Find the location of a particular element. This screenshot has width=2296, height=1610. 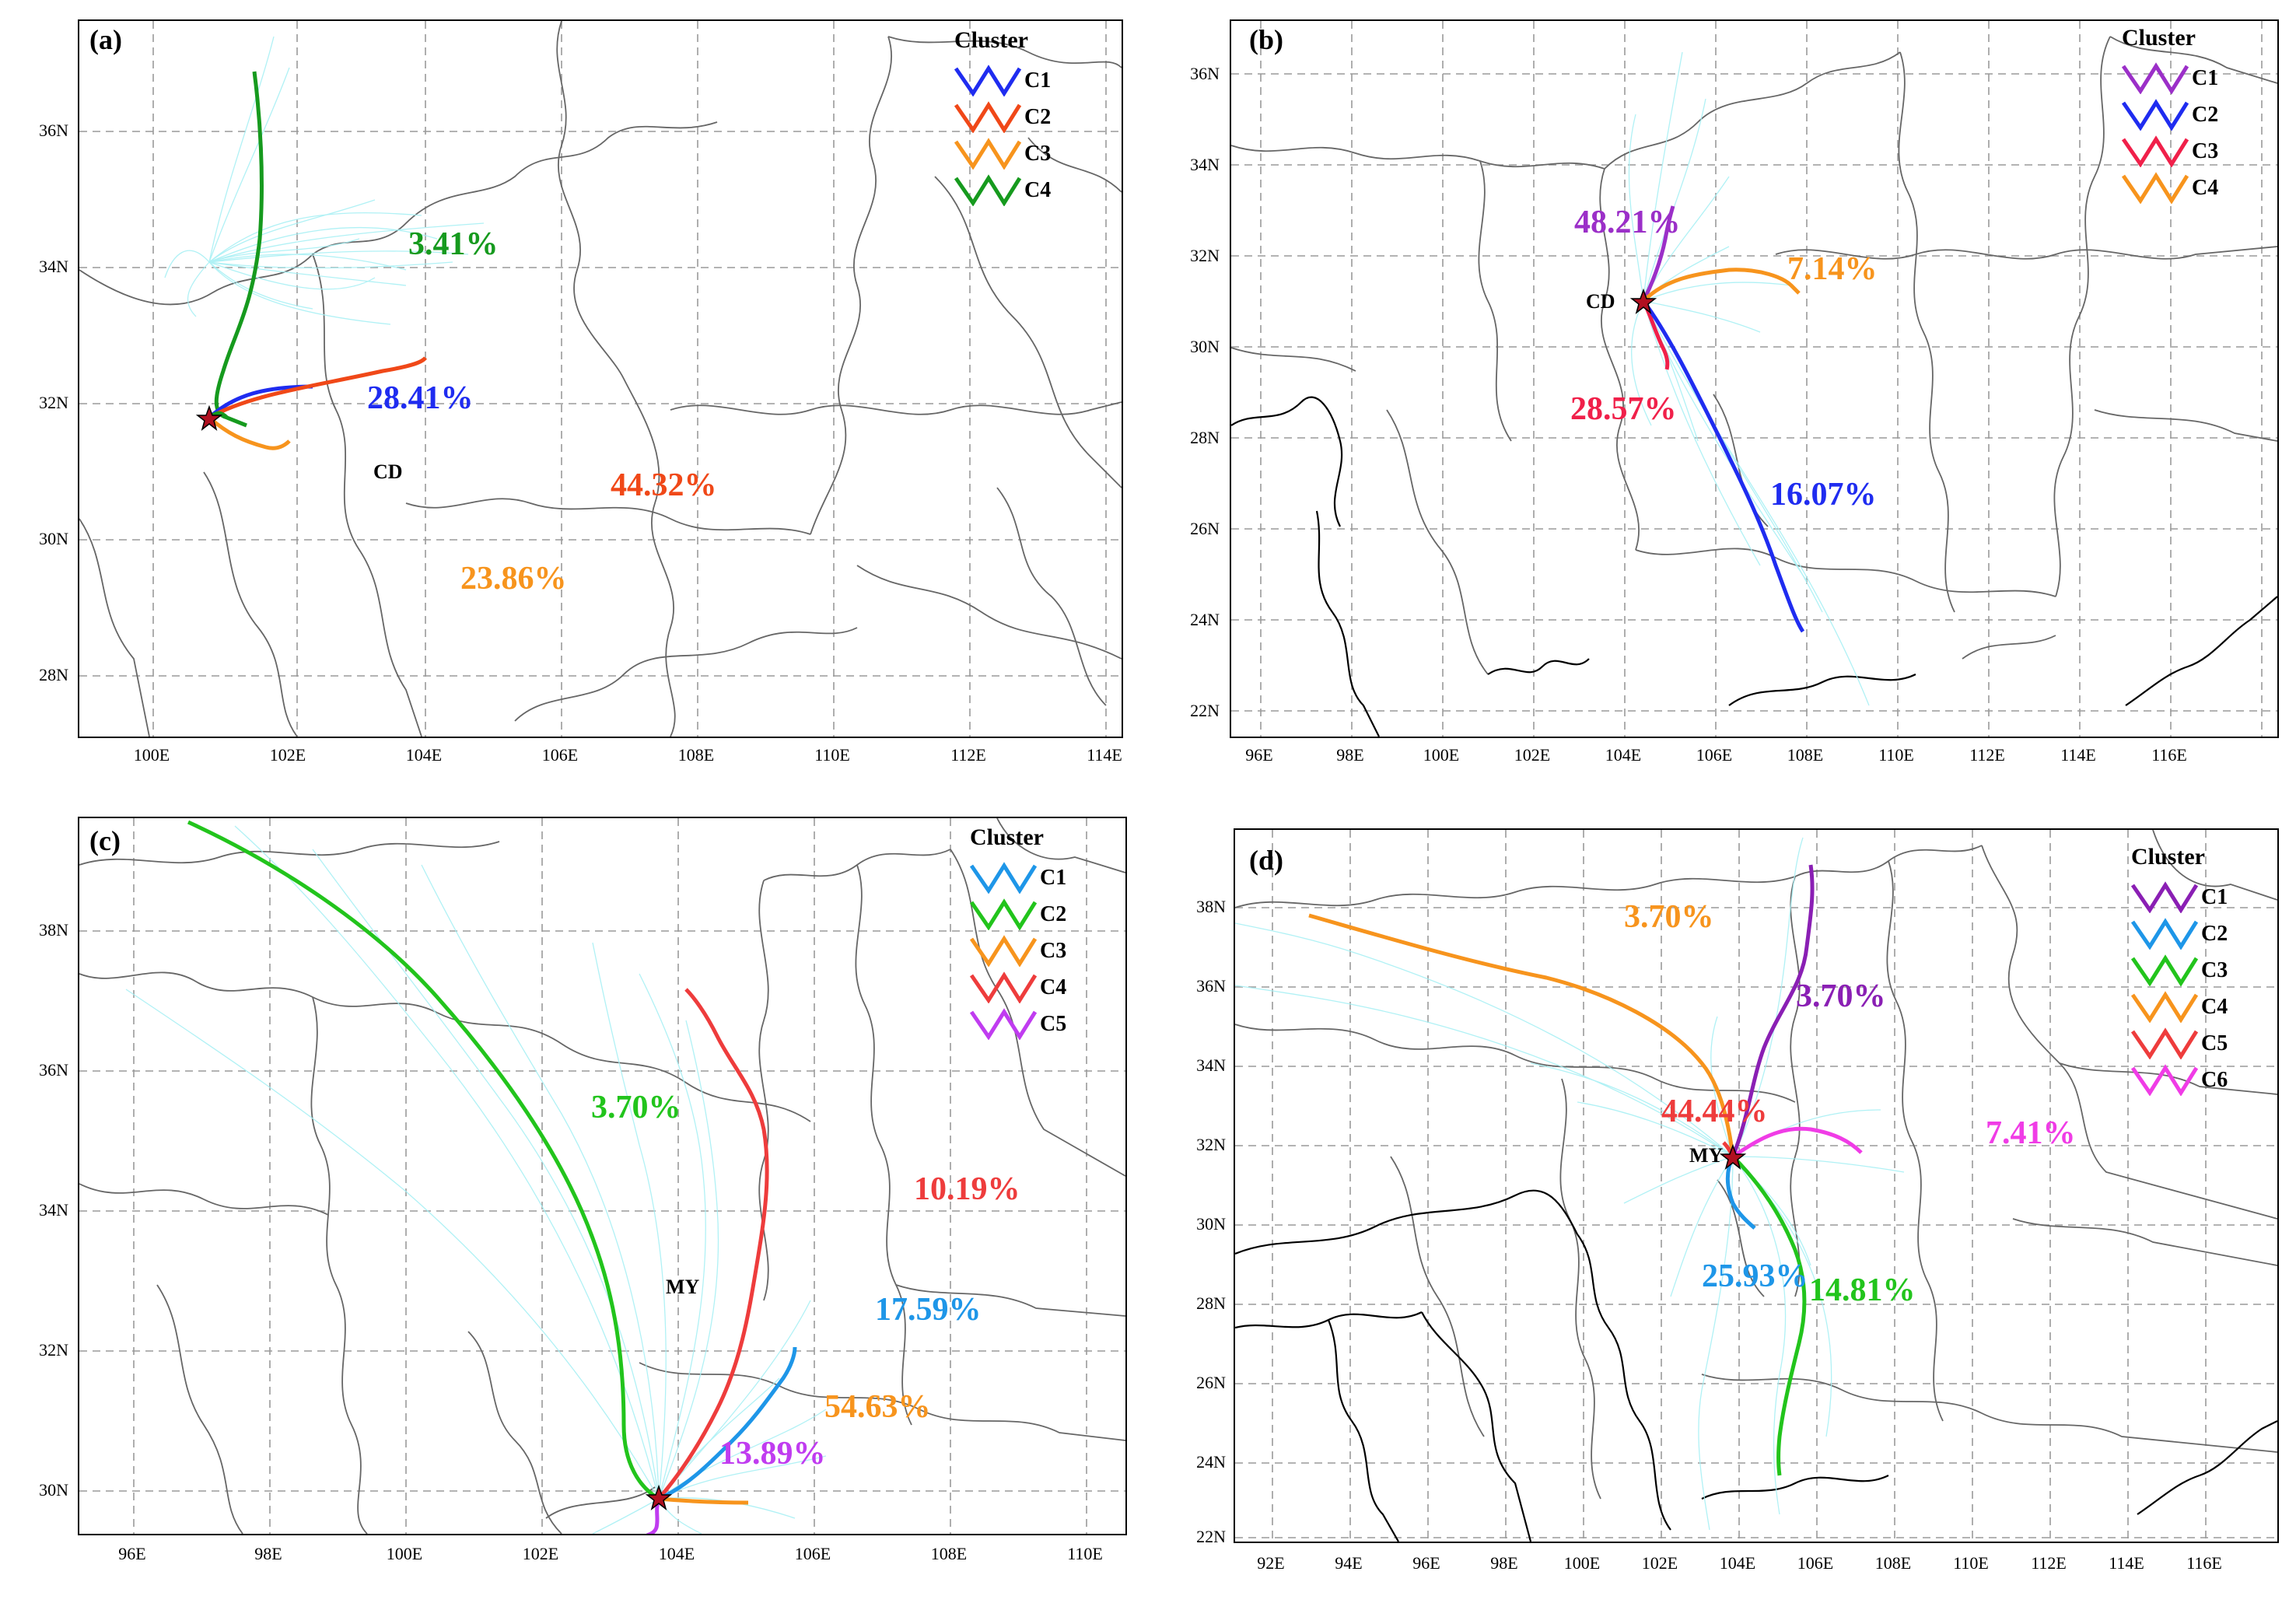

cluster-percent-b-c2: 16.07% is located at coordinates (1823, 495).